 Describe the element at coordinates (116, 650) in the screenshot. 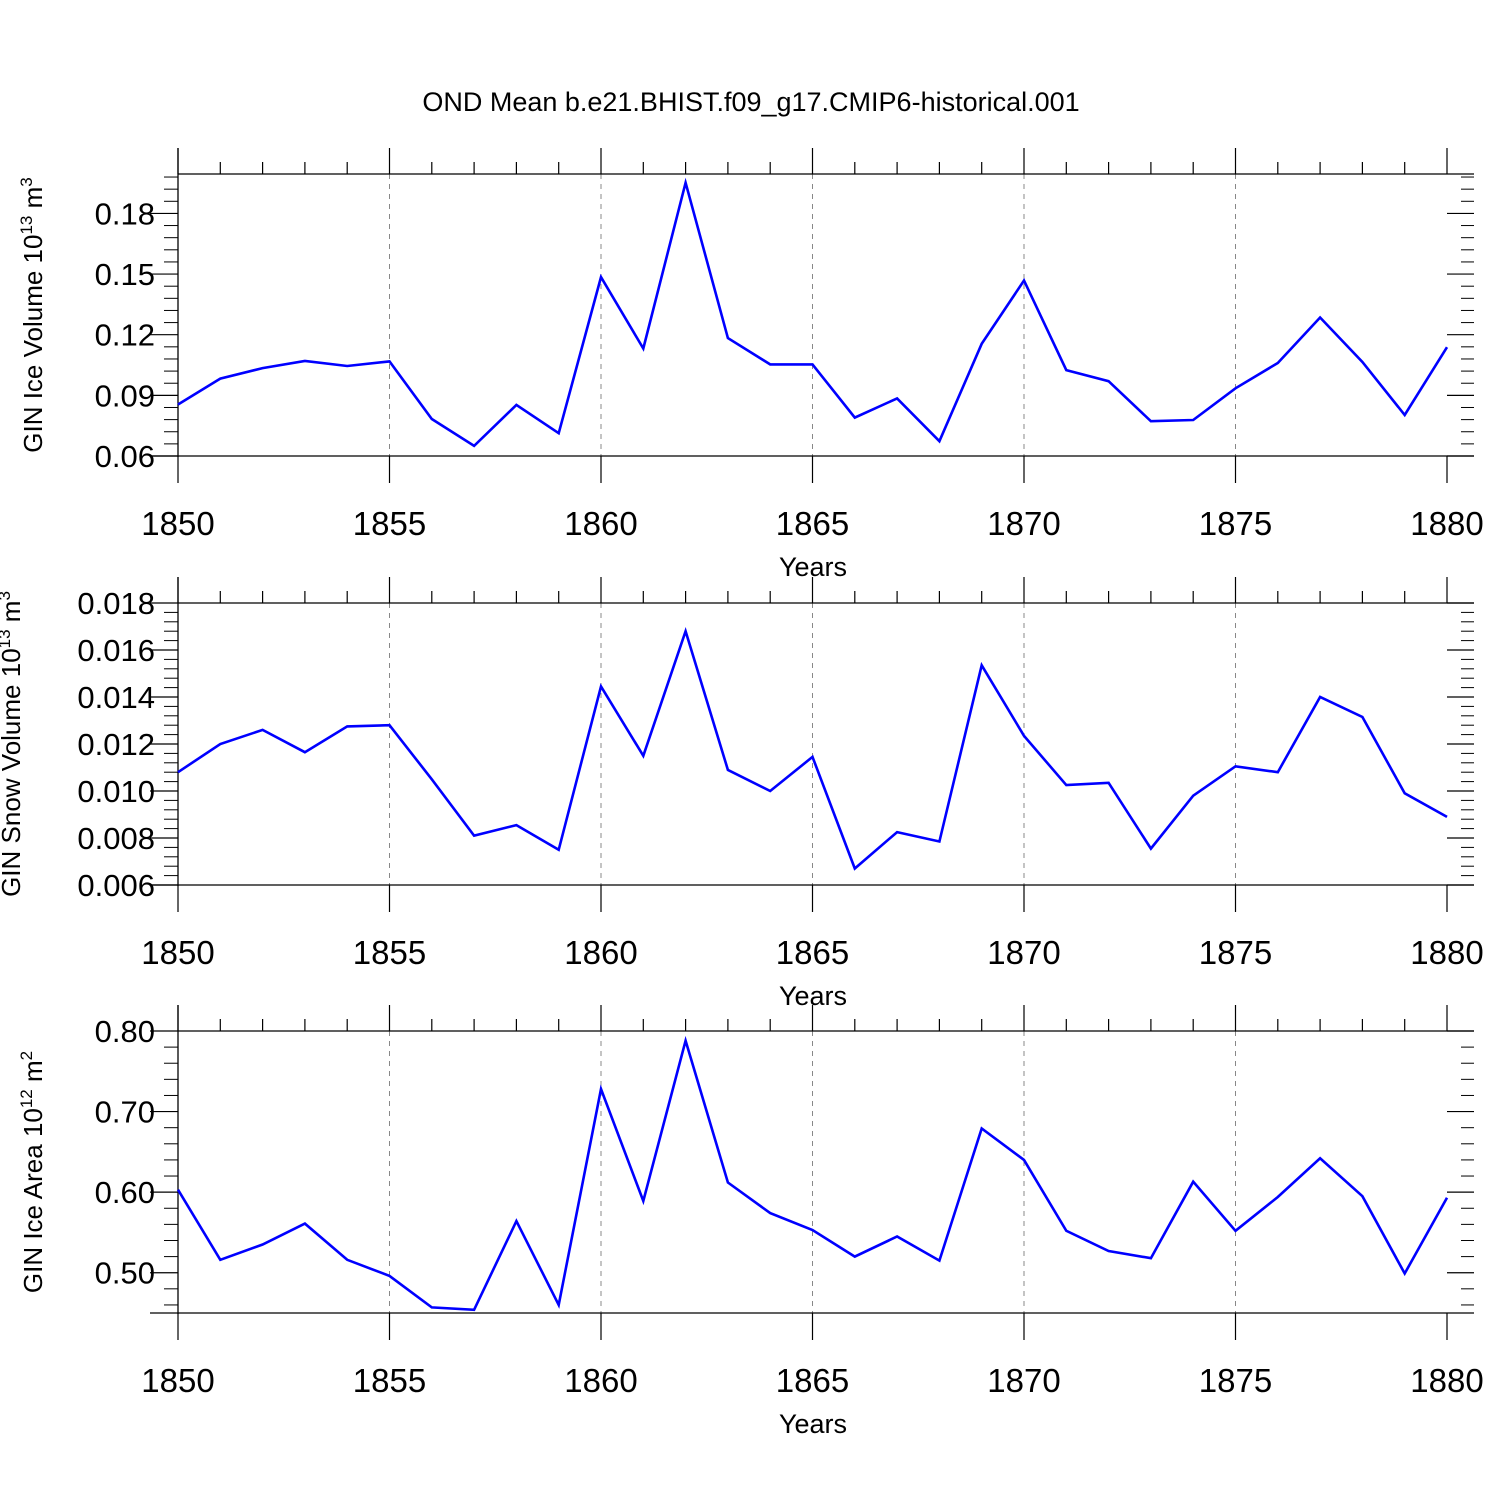

I see `y-tick-label: 0.016` at that location.